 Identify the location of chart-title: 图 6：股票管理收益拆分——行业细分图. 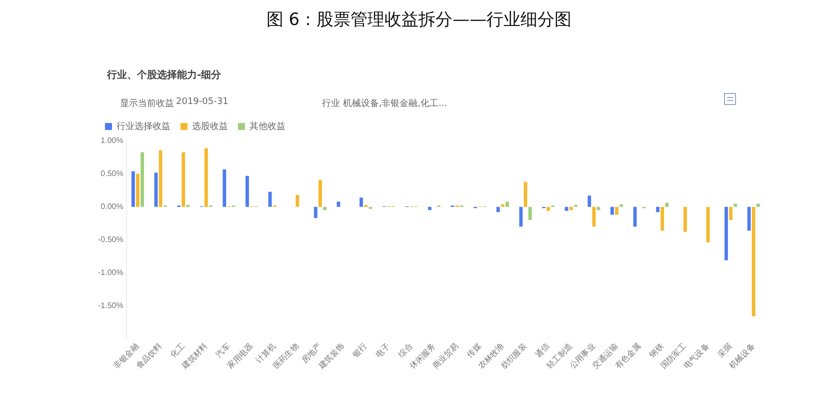
(419, 20).